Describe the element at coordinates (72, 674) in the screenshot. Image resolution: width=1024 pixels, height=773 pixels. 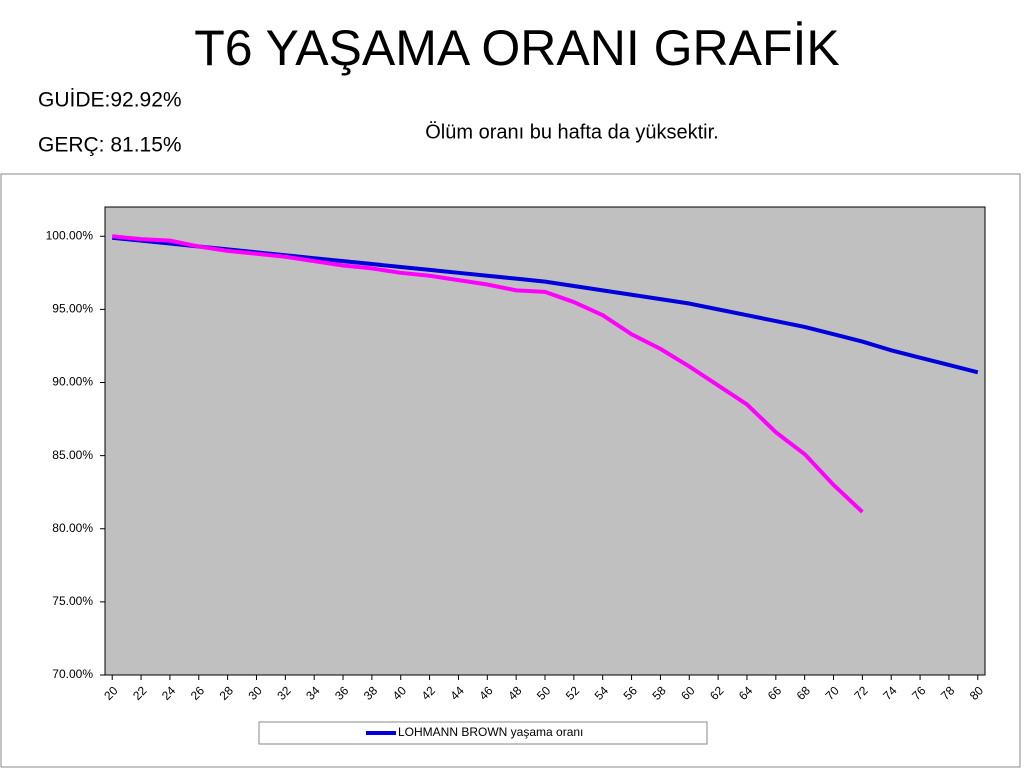
I see `y-tick-label: 70.00%` at that location.